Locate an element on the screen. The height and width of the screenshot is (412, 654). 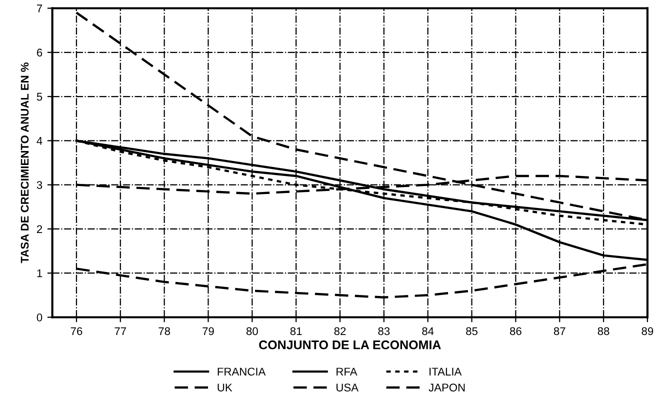
x-tick-label: 86 is located at coordinates (516, 331).